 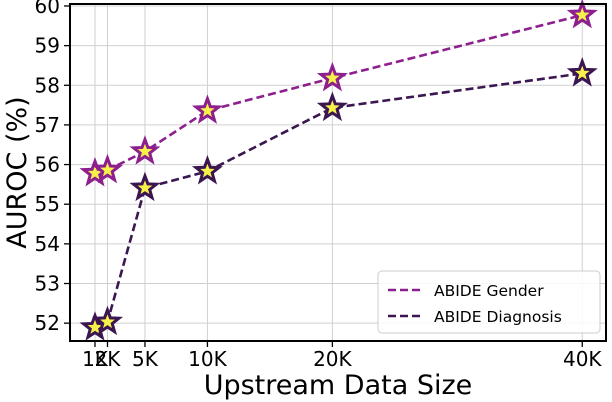 I want to click on legend: ABIDE Gender ABIDE Diagnosis, so click(x=489, y=302).